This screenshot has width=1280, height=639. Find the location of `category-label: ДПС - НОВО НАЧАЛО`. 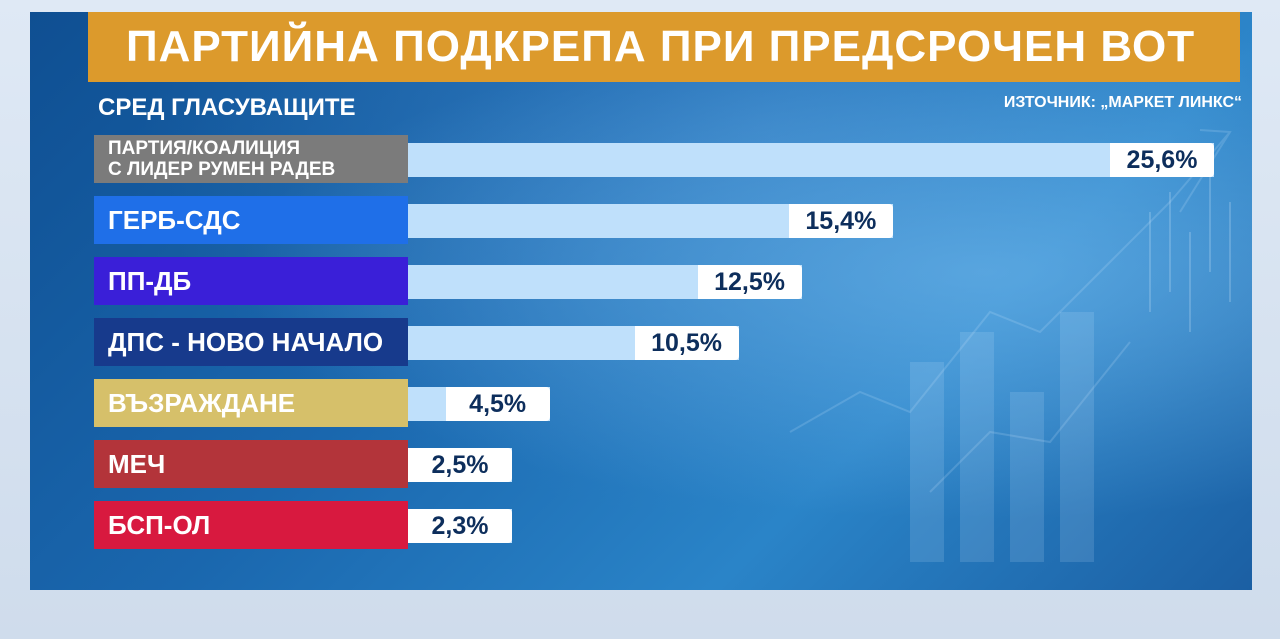

category-label: ДПС - НОВО НАЧАЛО is located at coordinates (251, 342).